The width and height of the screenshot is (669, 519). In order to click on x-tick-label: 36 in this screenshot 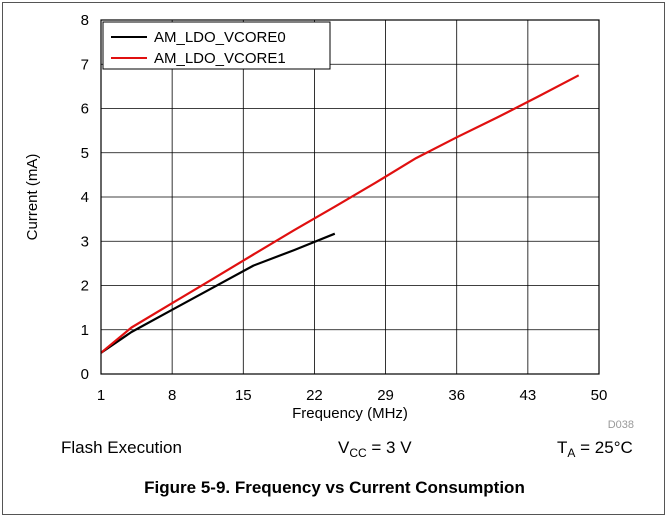, I will do `click(456, 395)`.